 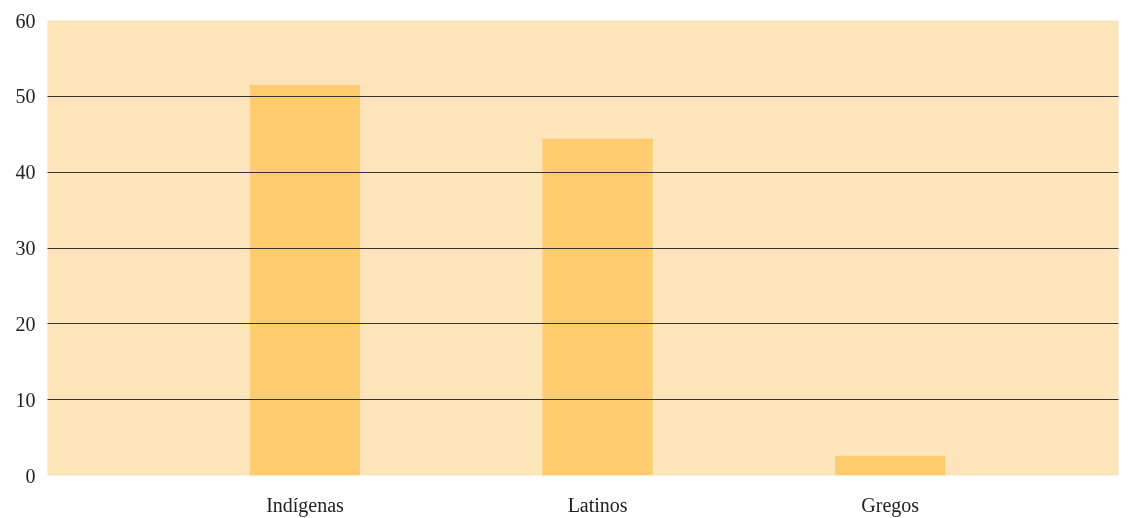 I want to click on y-tick-label: 20, so click(x=25, y=323).